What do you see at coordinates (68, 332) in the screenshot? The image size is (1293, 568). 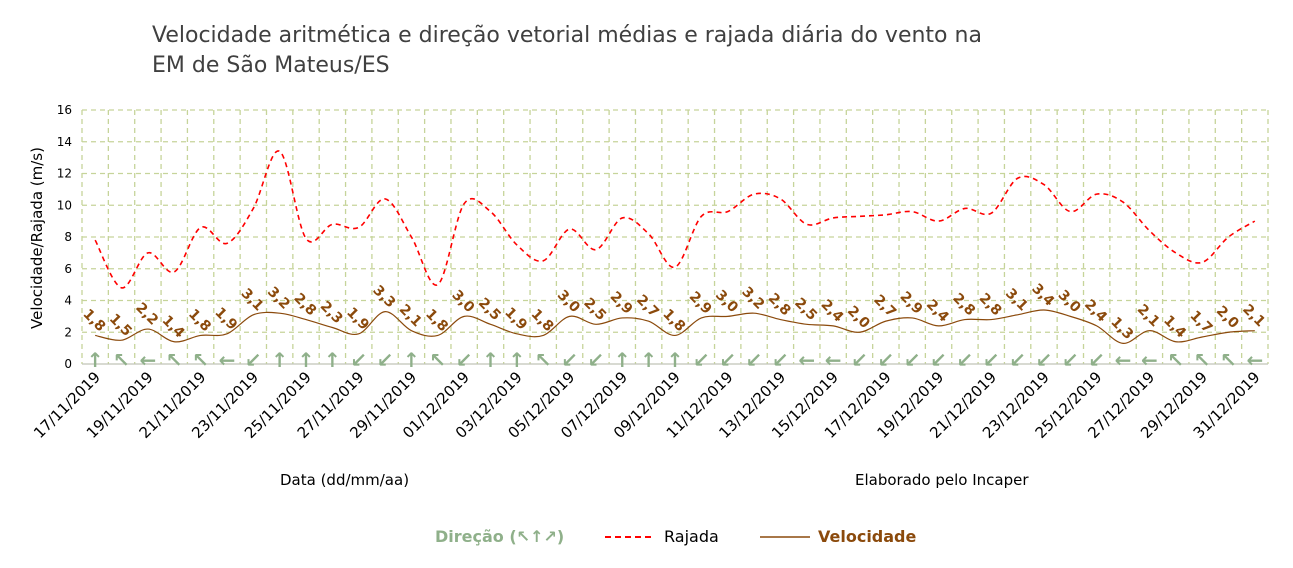 I see `y-tick-label: 2` at bounding box center [68, 332].